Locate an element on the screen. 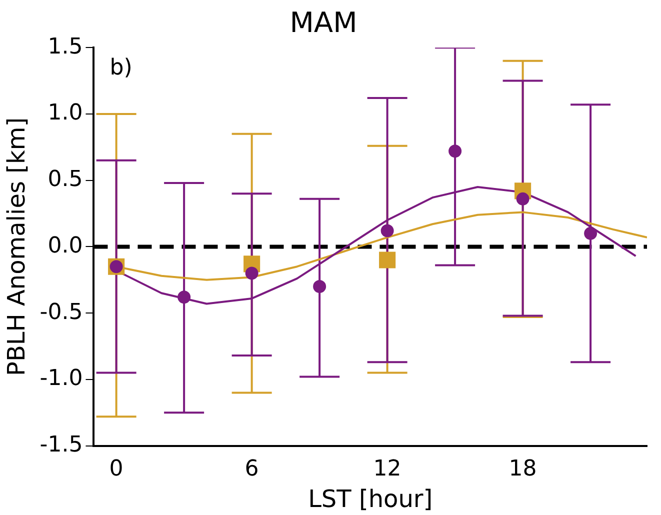 This screenshot has width=661, height=515. y-tick-label: -0.5 is located at coordinates (61, 312).